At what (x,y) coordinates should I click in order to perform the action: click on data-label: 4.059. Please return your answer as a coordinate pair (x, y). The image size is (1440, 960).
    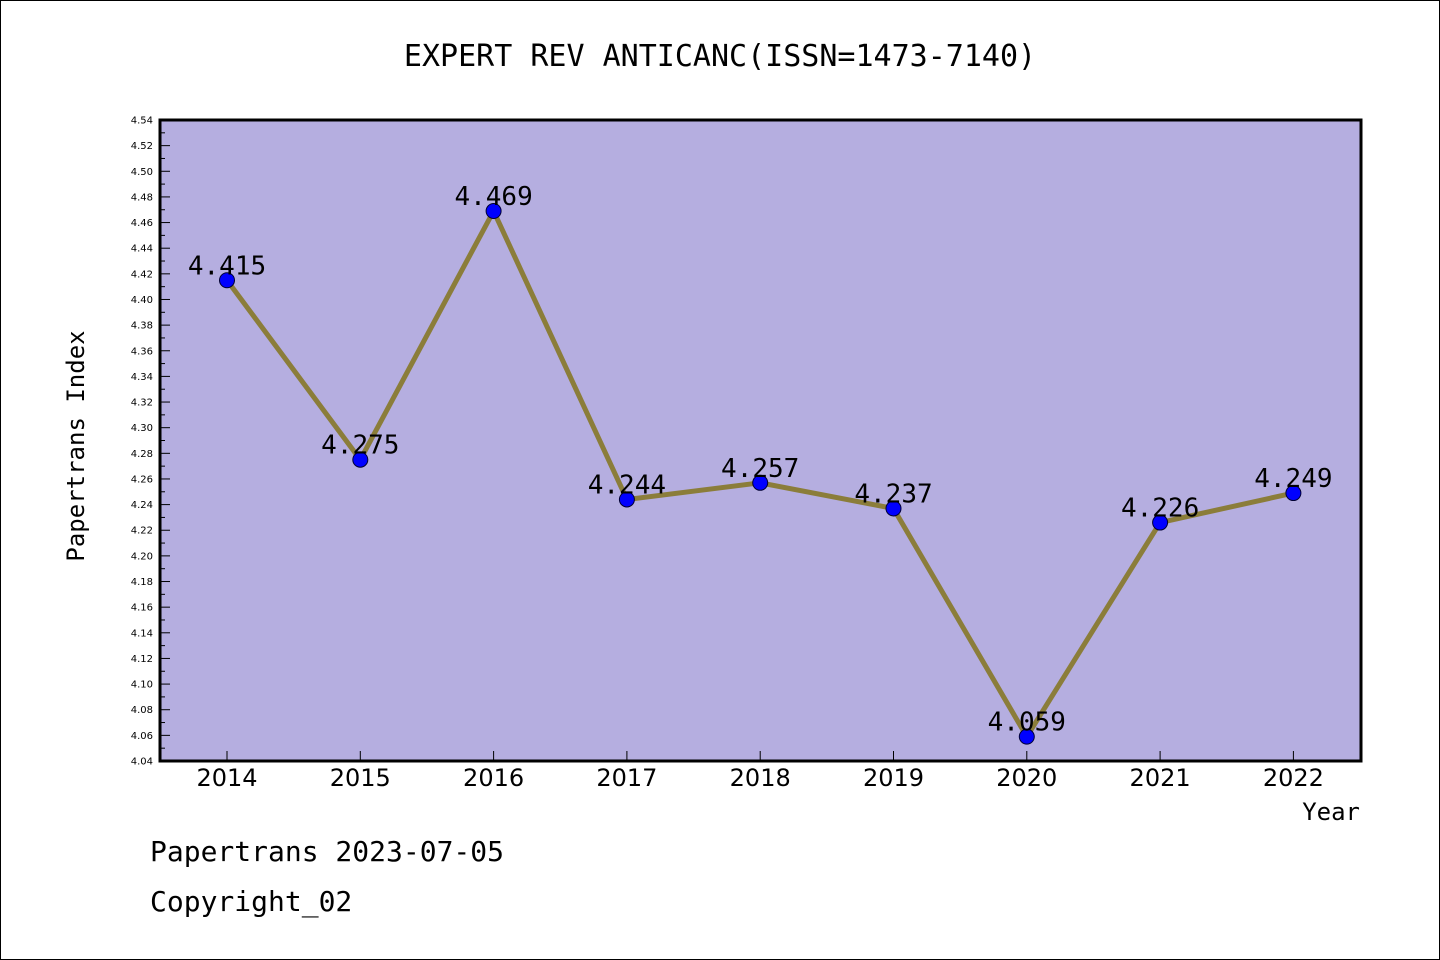
    Looking at the image, I should click on (1027, 723).